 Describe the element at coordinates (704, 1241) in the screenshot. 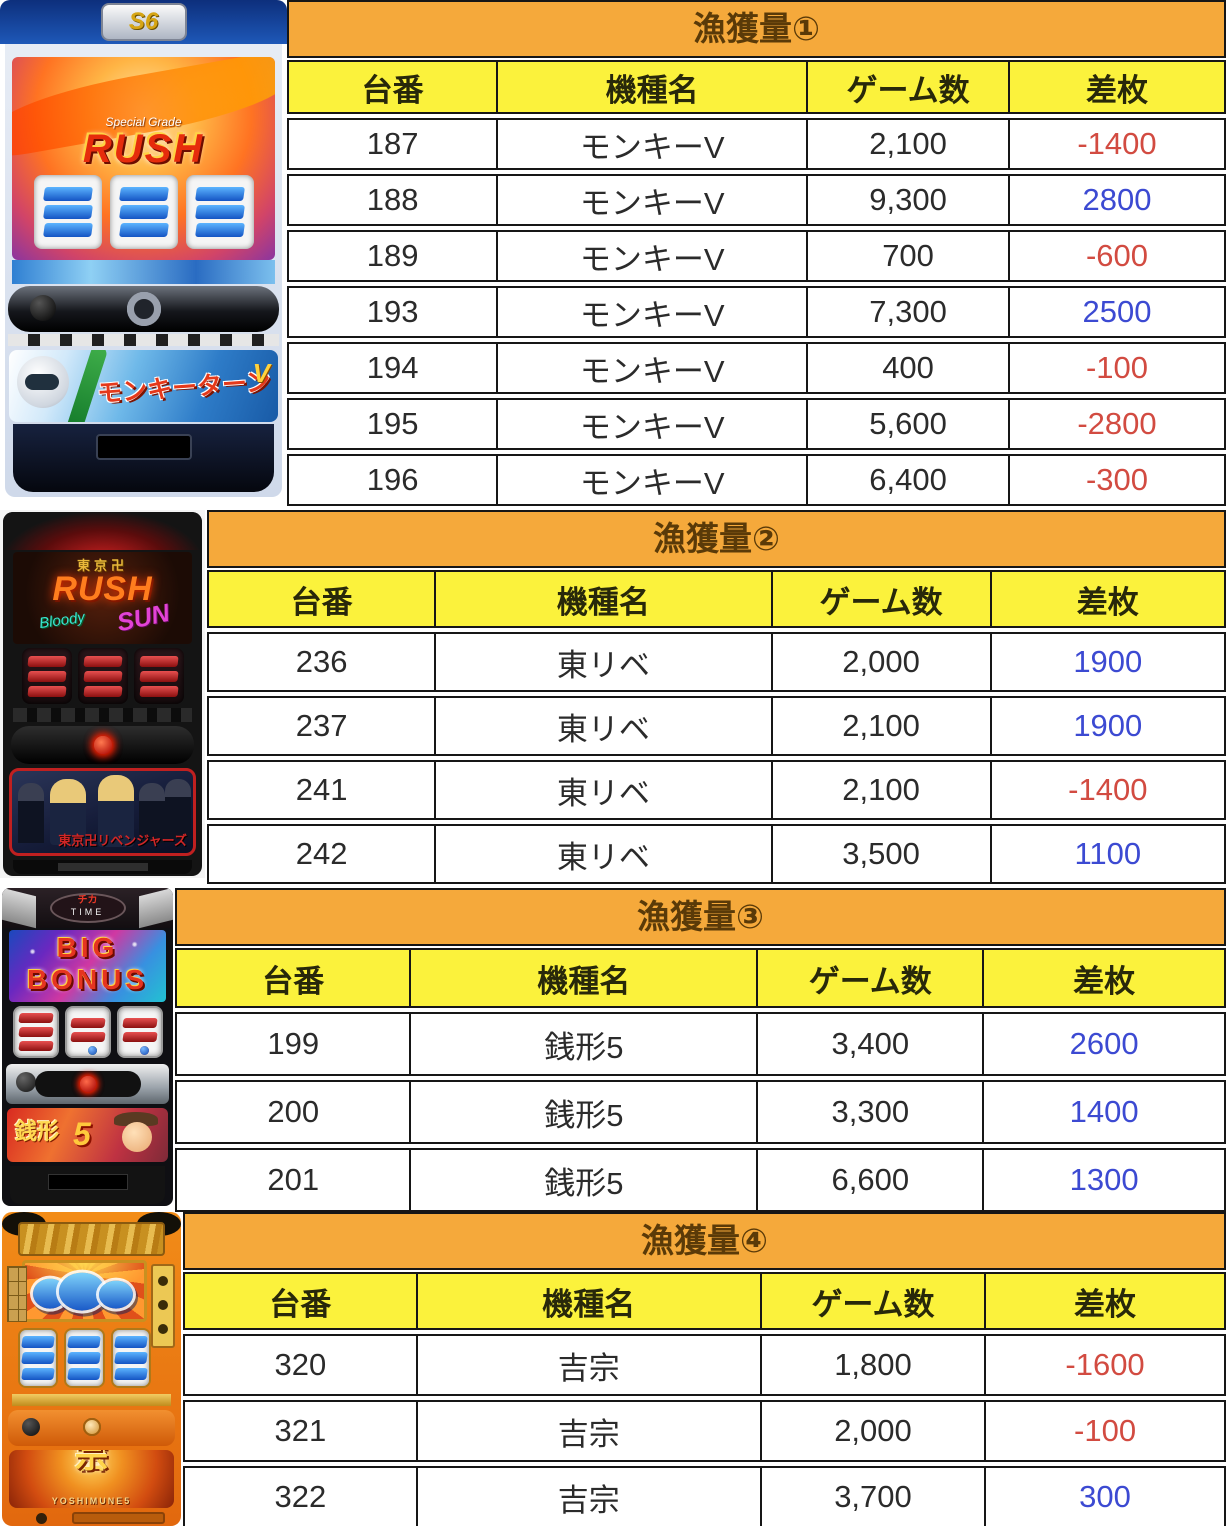

I see `table-title: 漁獲量④` at that location.